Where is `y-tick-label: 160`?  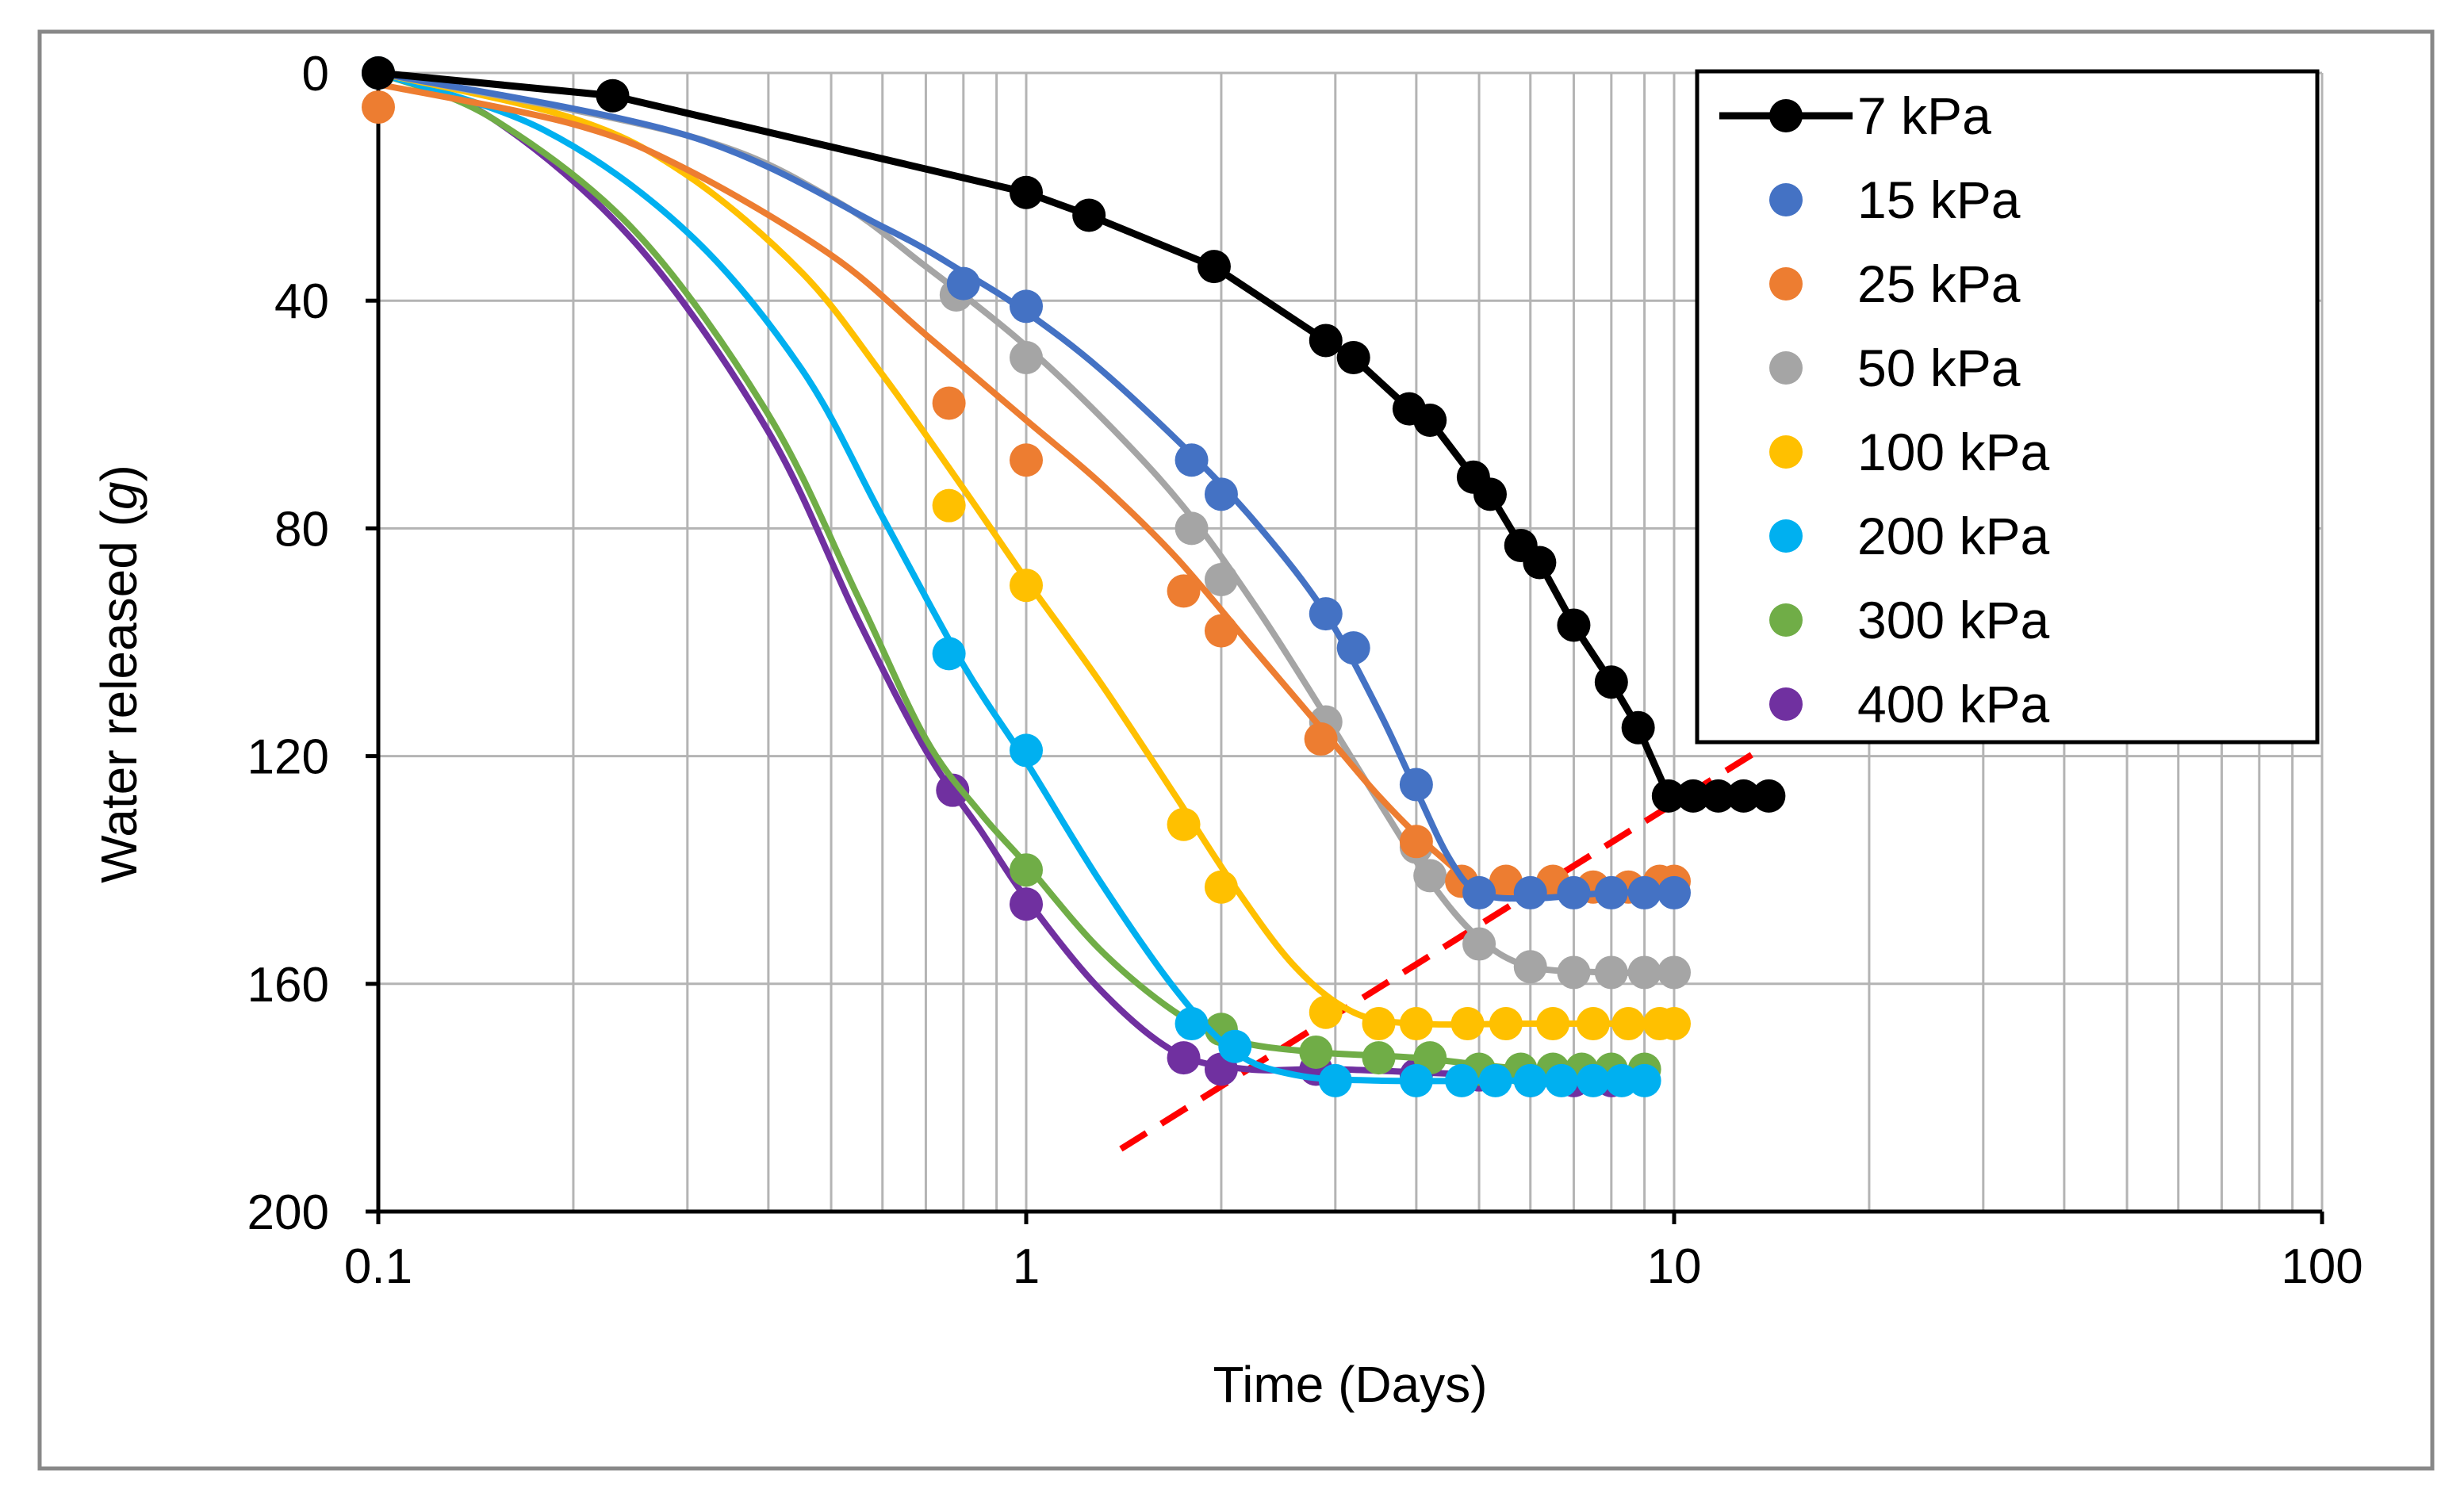 y-tick-label: 160 is located at coordinates (288, 986).